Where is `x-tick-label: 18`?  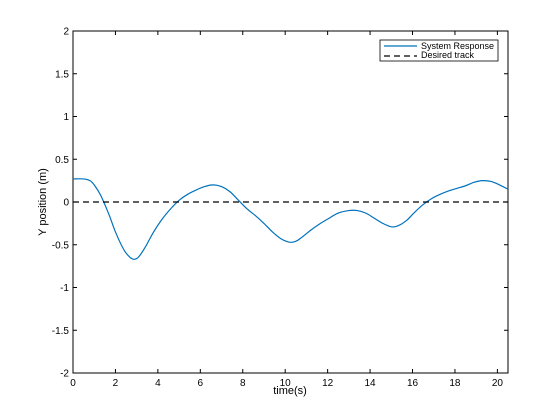 x-tick-label: 18 is located at coordinates (455, 383).